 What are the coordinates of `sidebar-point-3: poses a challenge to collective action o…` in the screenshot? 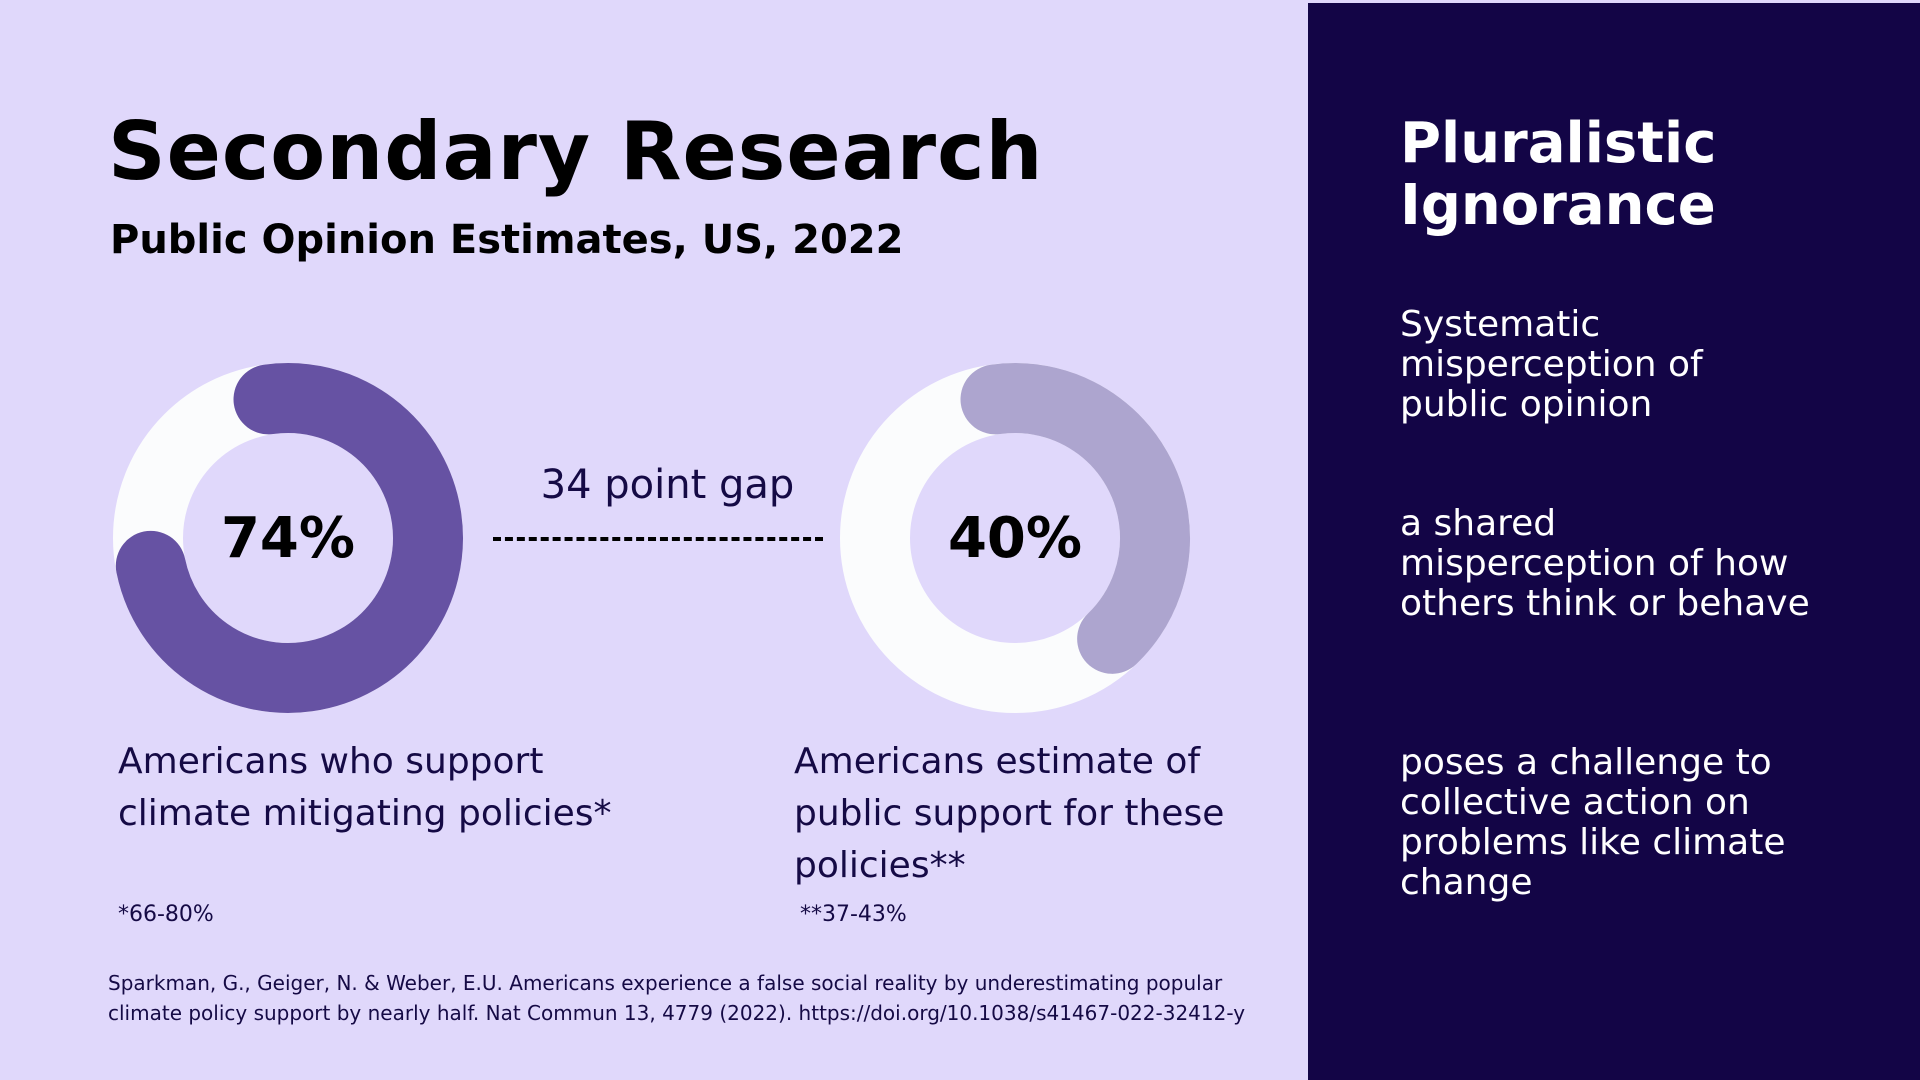 It's located at (1593, 822).